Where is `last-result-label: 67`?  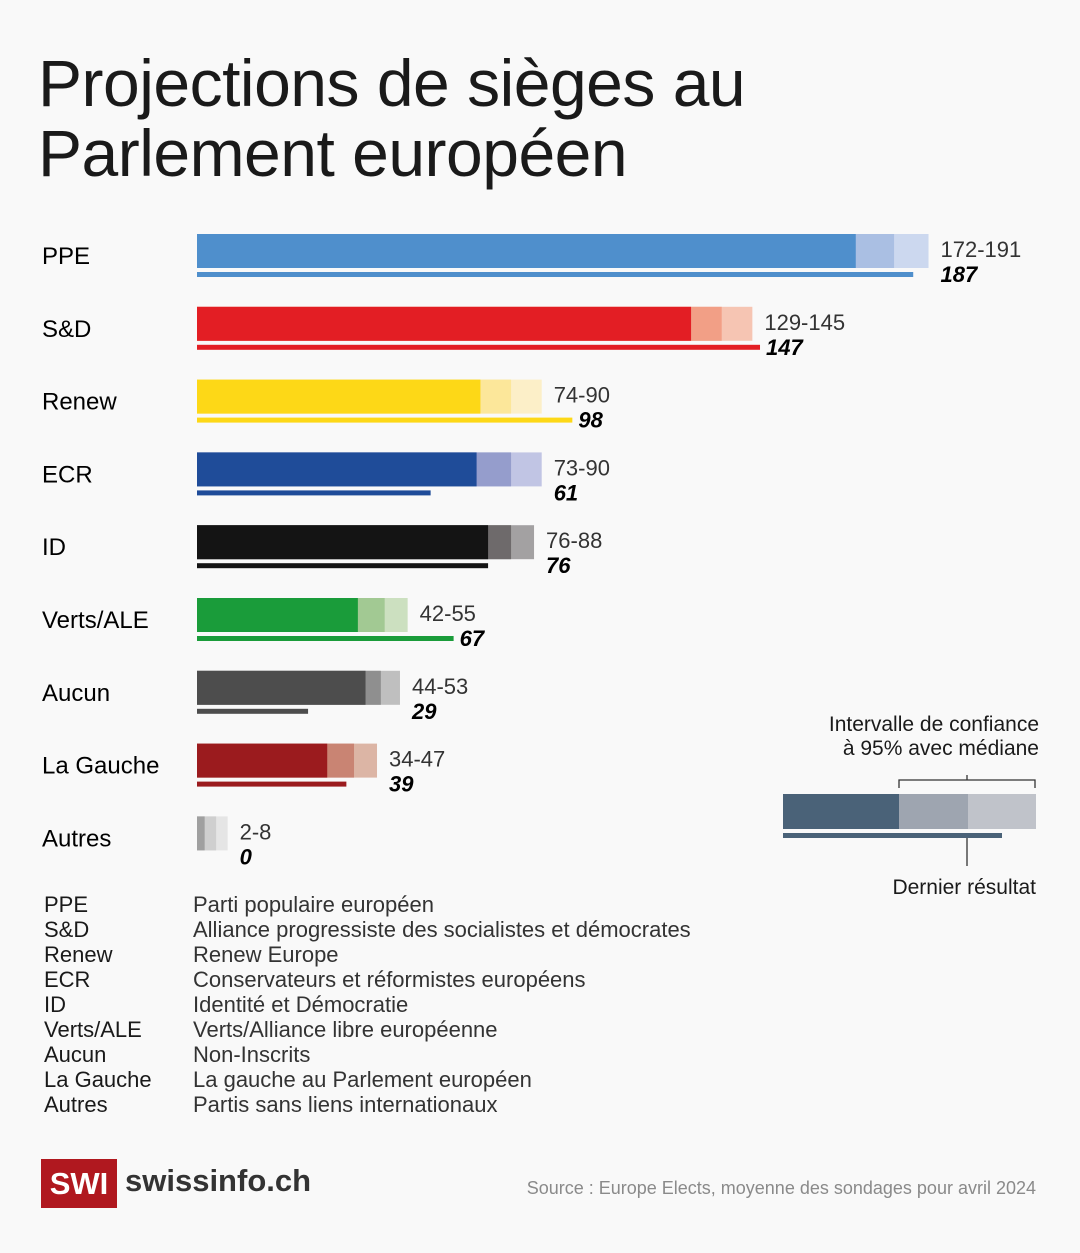
last-result-label: 67 is located at coordinates (473, 638).